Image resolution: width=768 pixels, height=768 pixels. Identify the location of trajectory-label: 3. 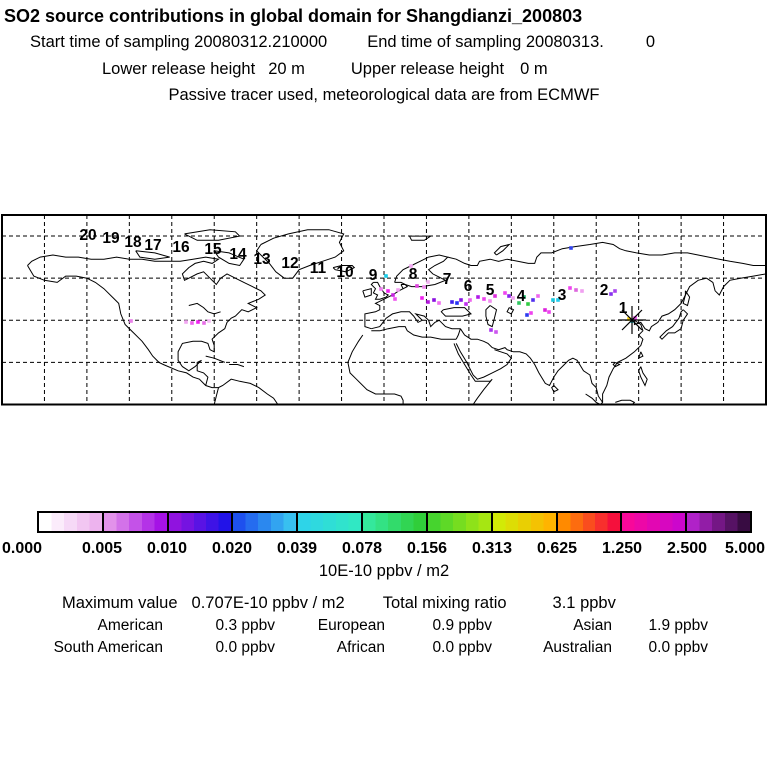
(562, 295).